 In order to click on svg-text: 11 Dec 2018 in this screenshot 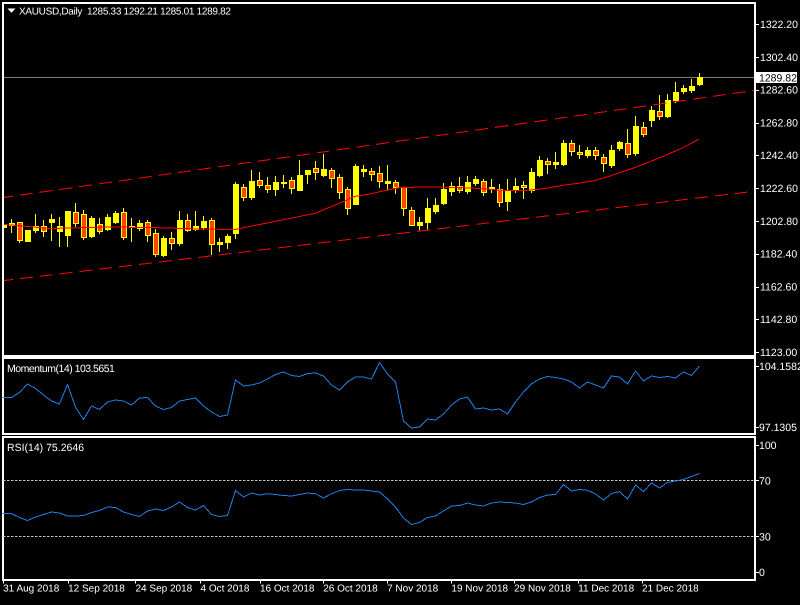, I will do `click(606, 589)`.